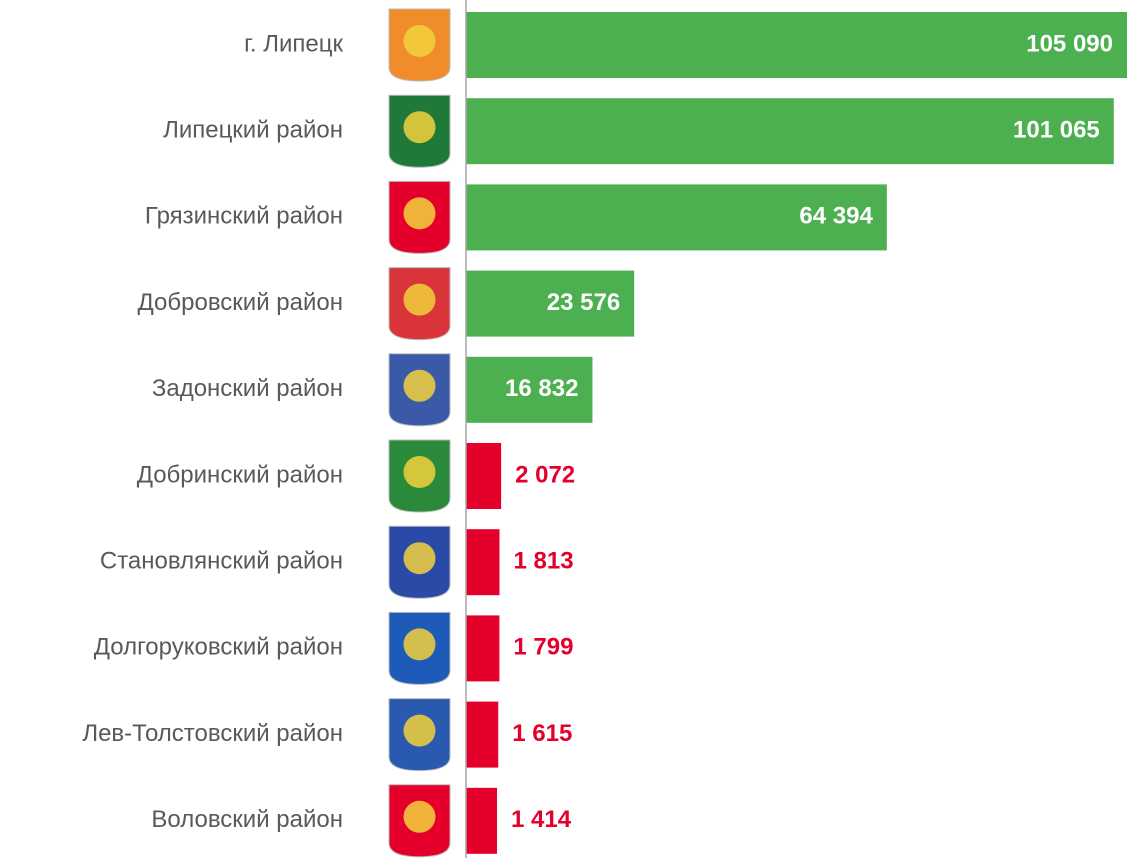 This screenshot has height=858, width=1127. I want to click on category-label: Добринский район, so click(240, 474).